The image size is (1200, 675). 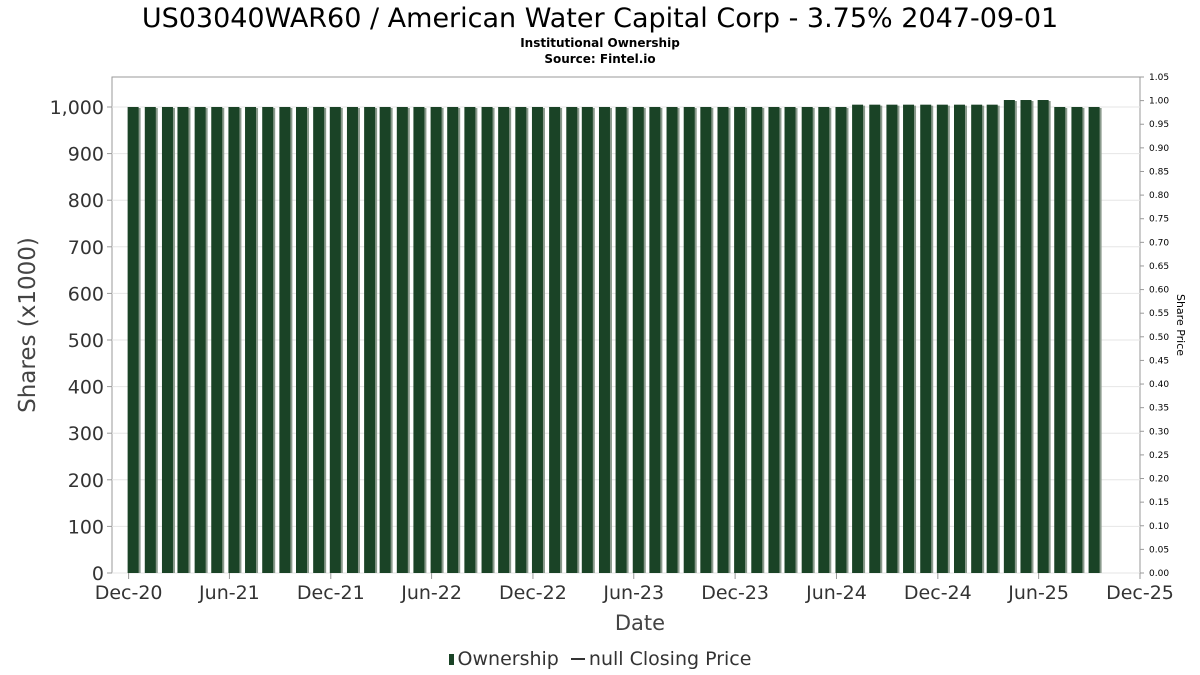 I want to click on y2-tick-label: 0.90, so click(x=1159, y=149).